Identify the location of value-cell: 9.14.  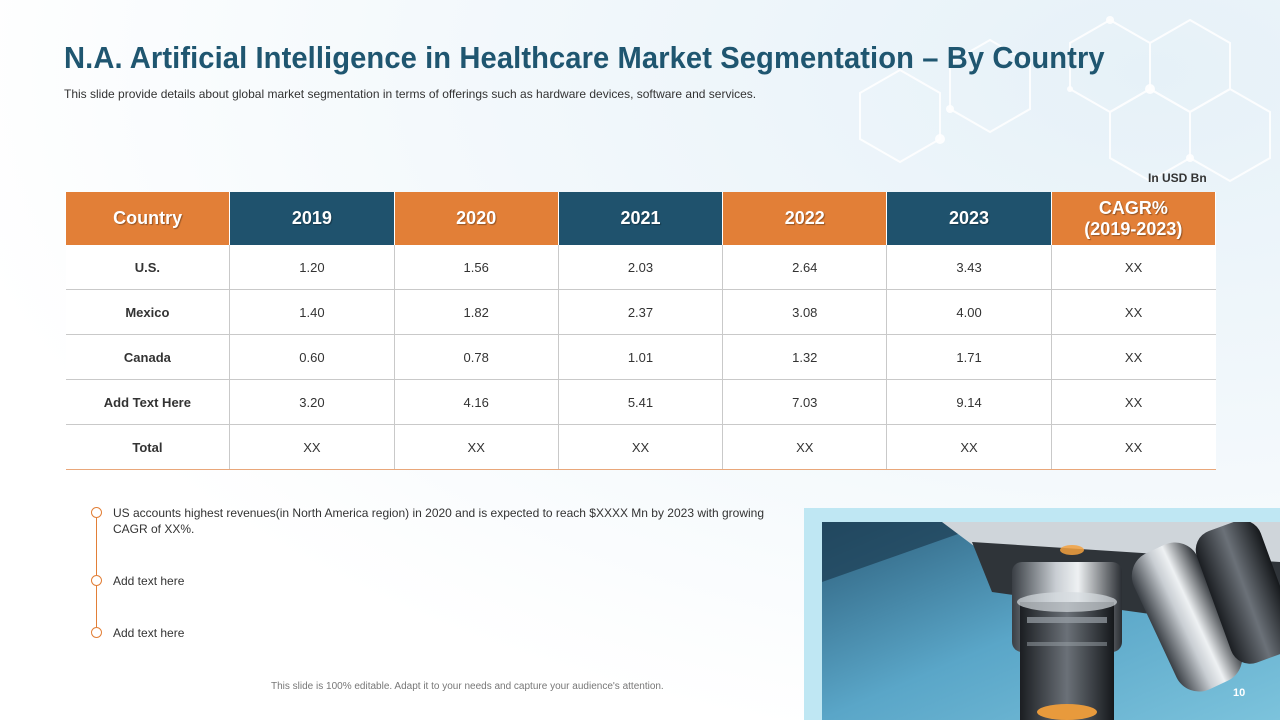
(969, 402).